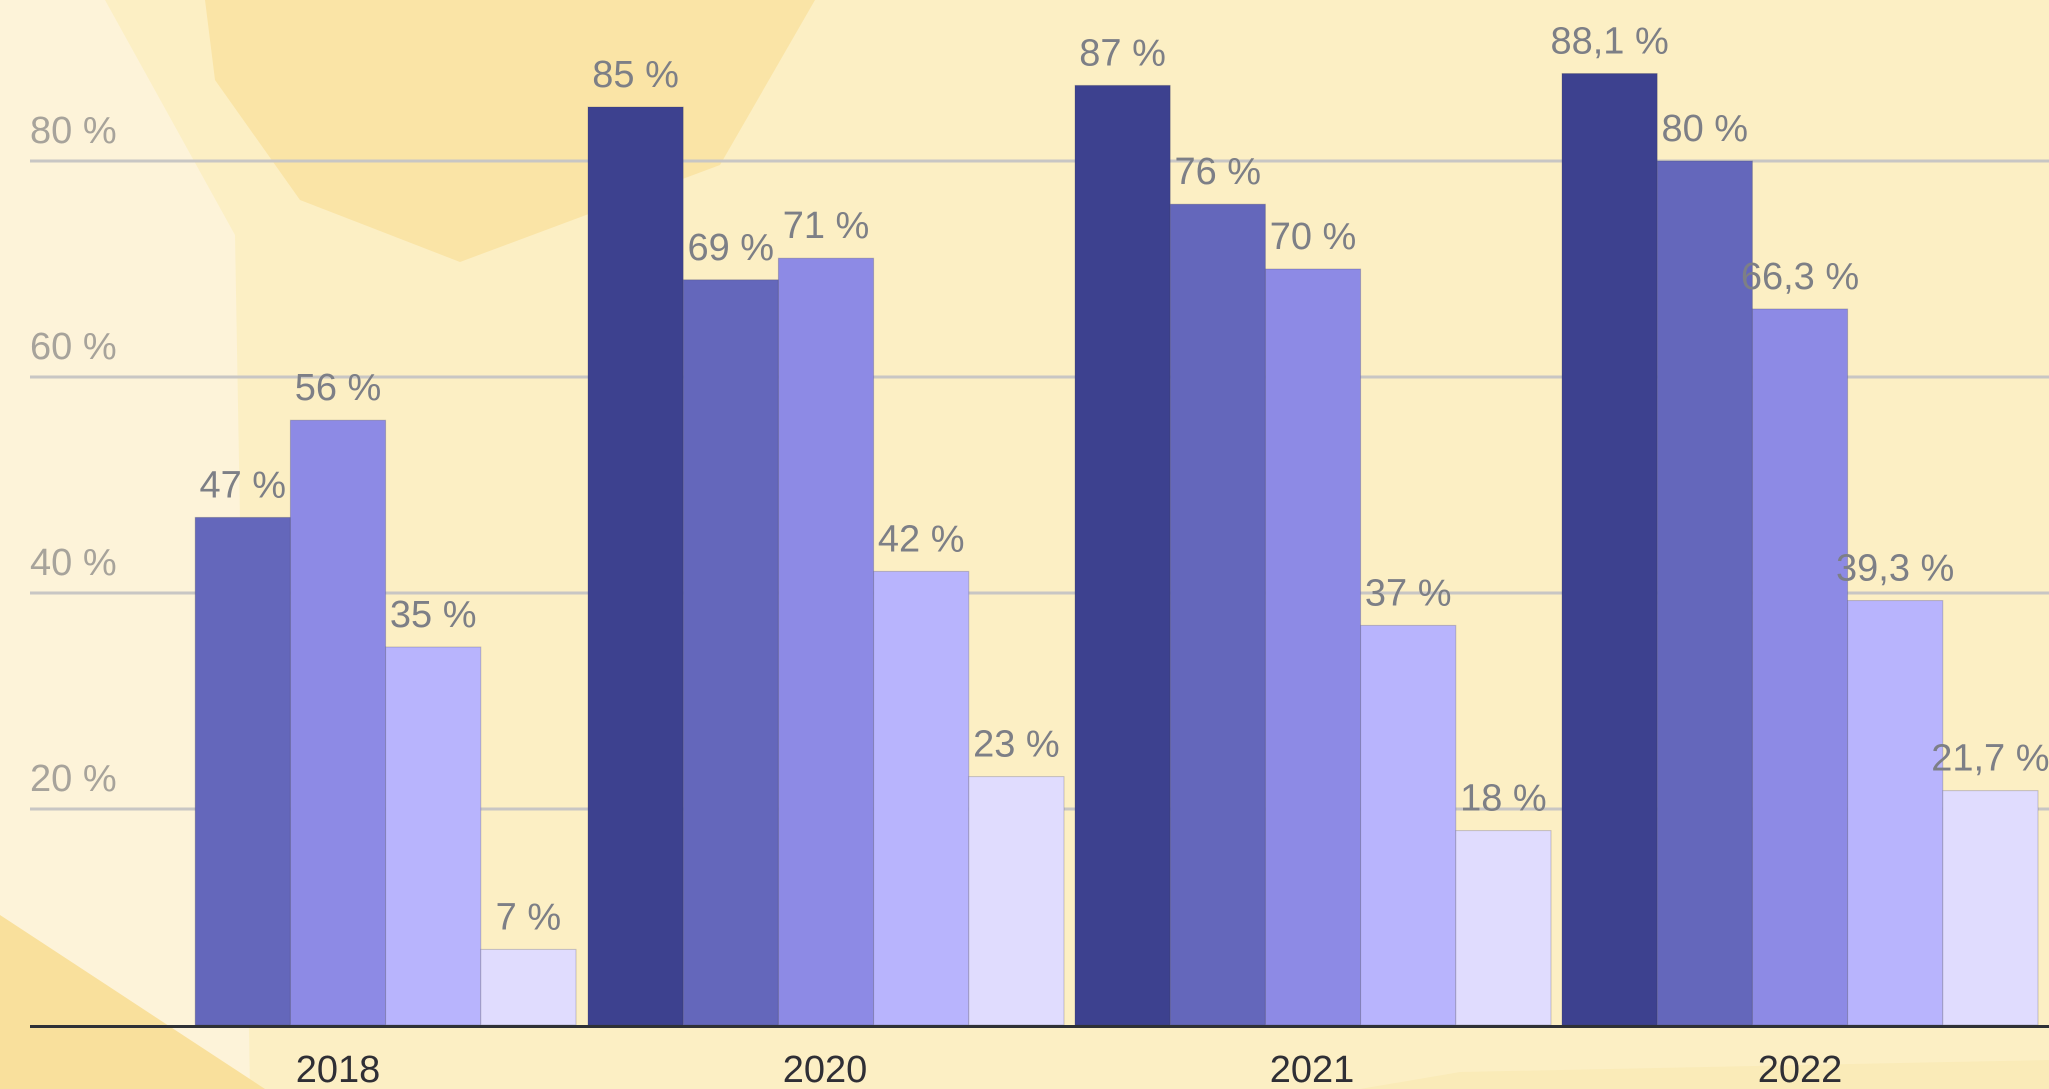 This screenshot has width=2049, height=1089. I want to click on x-tick-label-2020: 2020, so click(825, 1069).